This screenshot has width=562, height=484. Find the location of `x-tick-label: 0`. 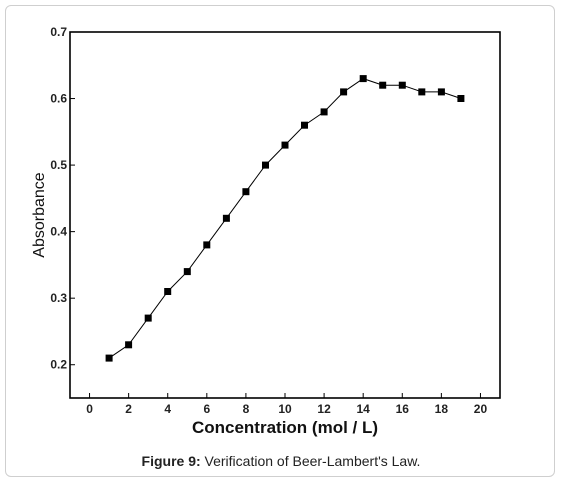

x-tick-label: 0 is located at coordinates (89, 409).